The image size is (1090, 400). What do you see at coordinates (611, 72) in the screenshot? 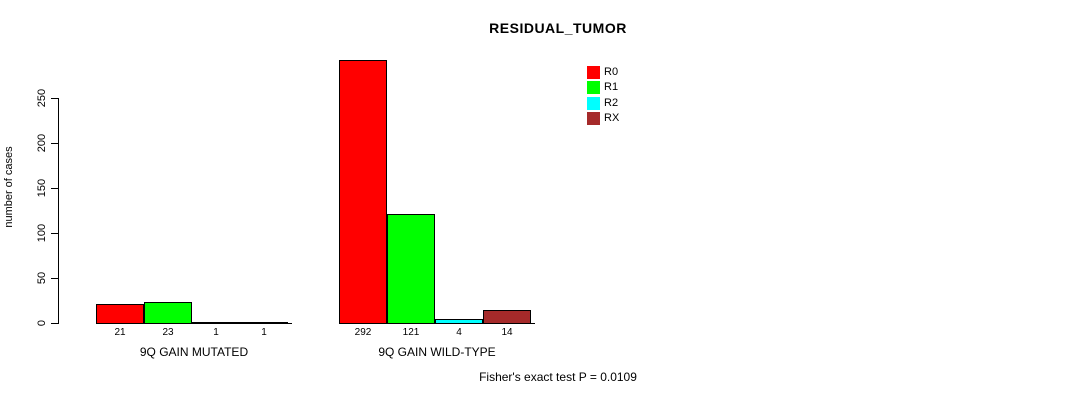
I see `legend-label: R0` at bounding box center [611, 72].